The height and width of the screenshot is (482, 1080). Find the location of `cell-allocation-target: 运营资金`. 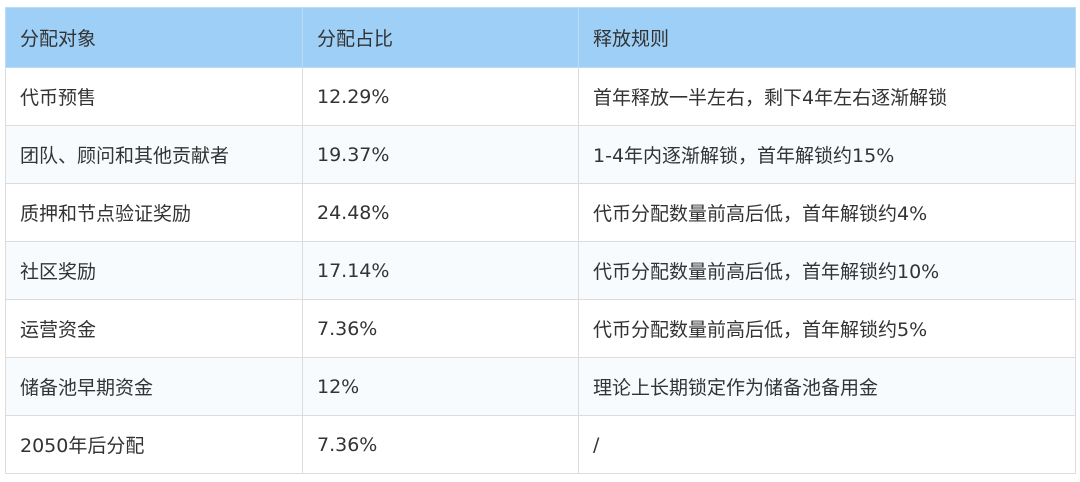

cell-allocation-target: 运营资金 is located at coordinates (154, 328).